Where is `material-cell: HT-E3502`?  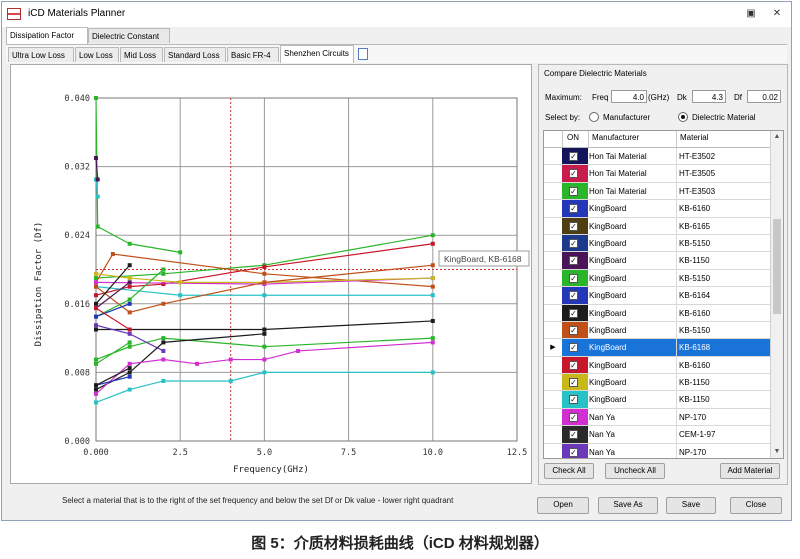 material-cell: HT-E3502 is located at coordinates (724, 156).